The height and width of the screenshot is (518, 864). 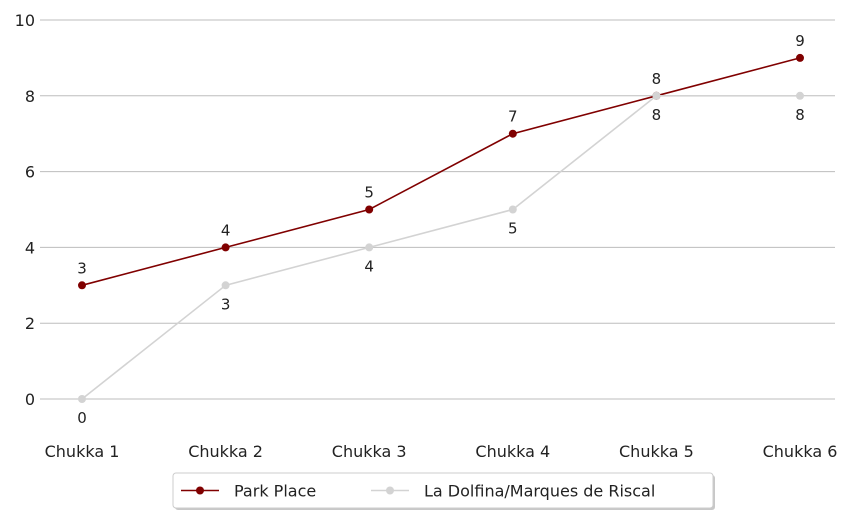 I want to click on series-2-data-label-4: 5, so click(x=513, y=229).